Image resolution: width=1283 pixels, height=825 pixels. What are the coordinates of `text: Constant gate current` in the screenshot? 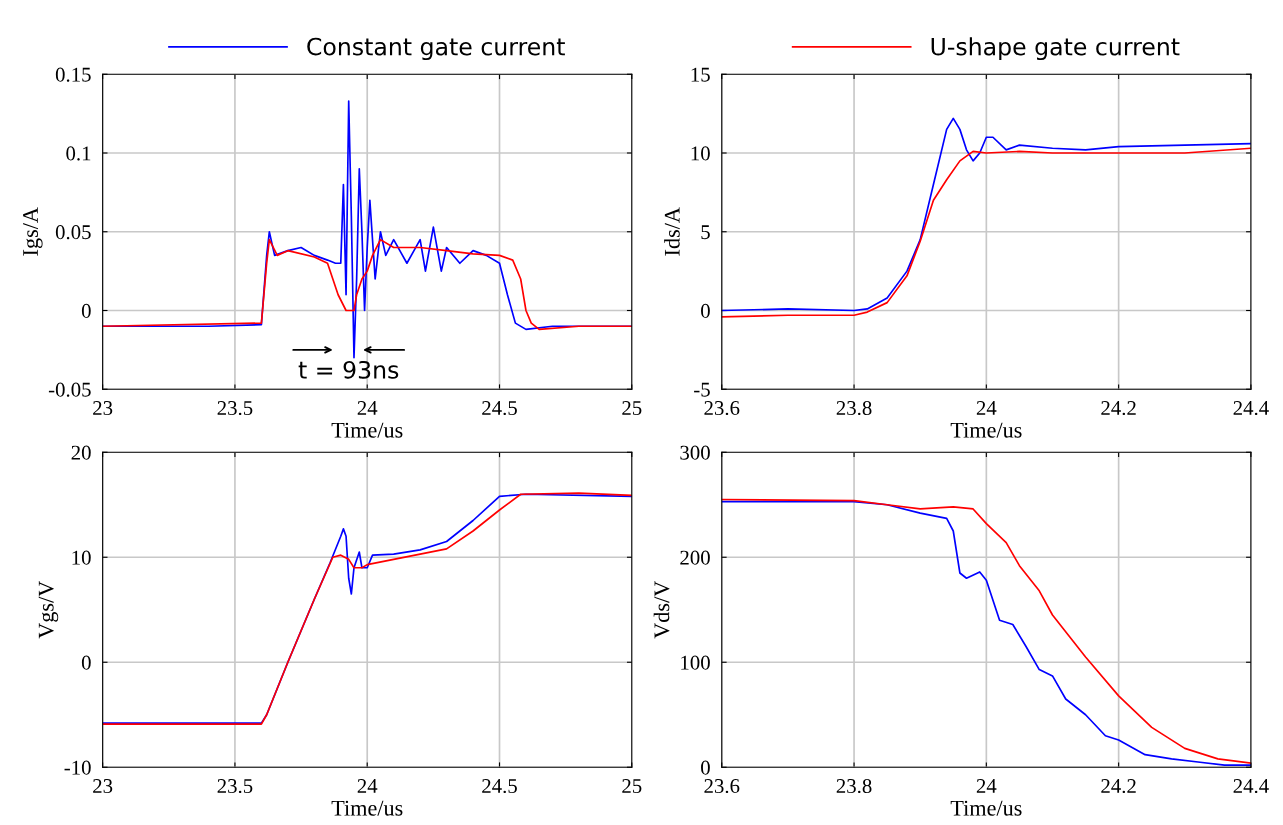 It's located at (436, 49).